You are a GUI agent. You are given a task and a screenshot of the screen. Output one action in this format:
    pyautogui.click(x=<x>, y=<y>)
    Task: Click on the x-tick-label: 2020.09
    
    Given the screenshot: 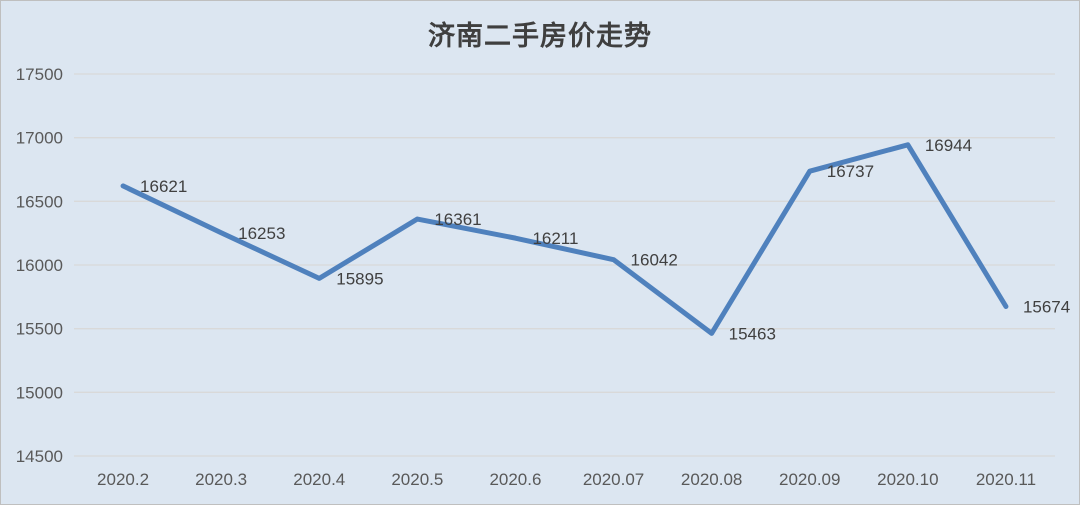 What is the action you would take?
    pyautogui.click(x=809, y=479)
    